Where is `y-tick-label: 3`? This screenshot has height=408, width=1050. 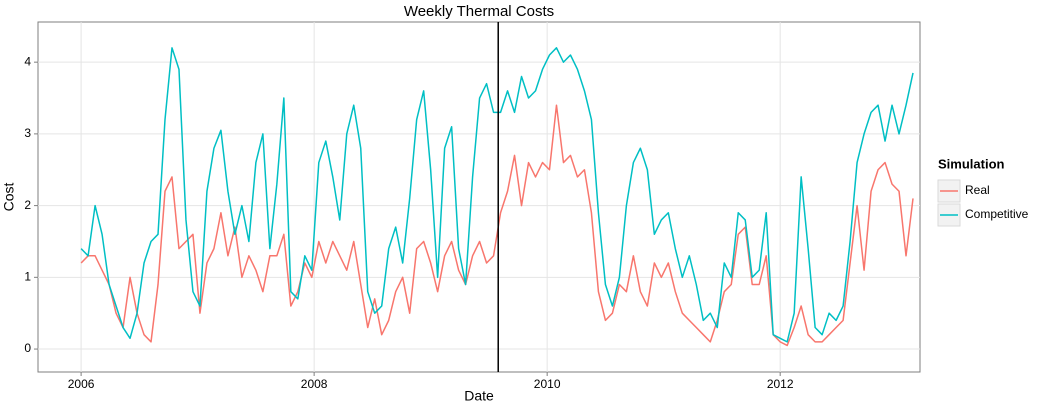 y-tick-label: 3 is located at coordinates (27, 133).